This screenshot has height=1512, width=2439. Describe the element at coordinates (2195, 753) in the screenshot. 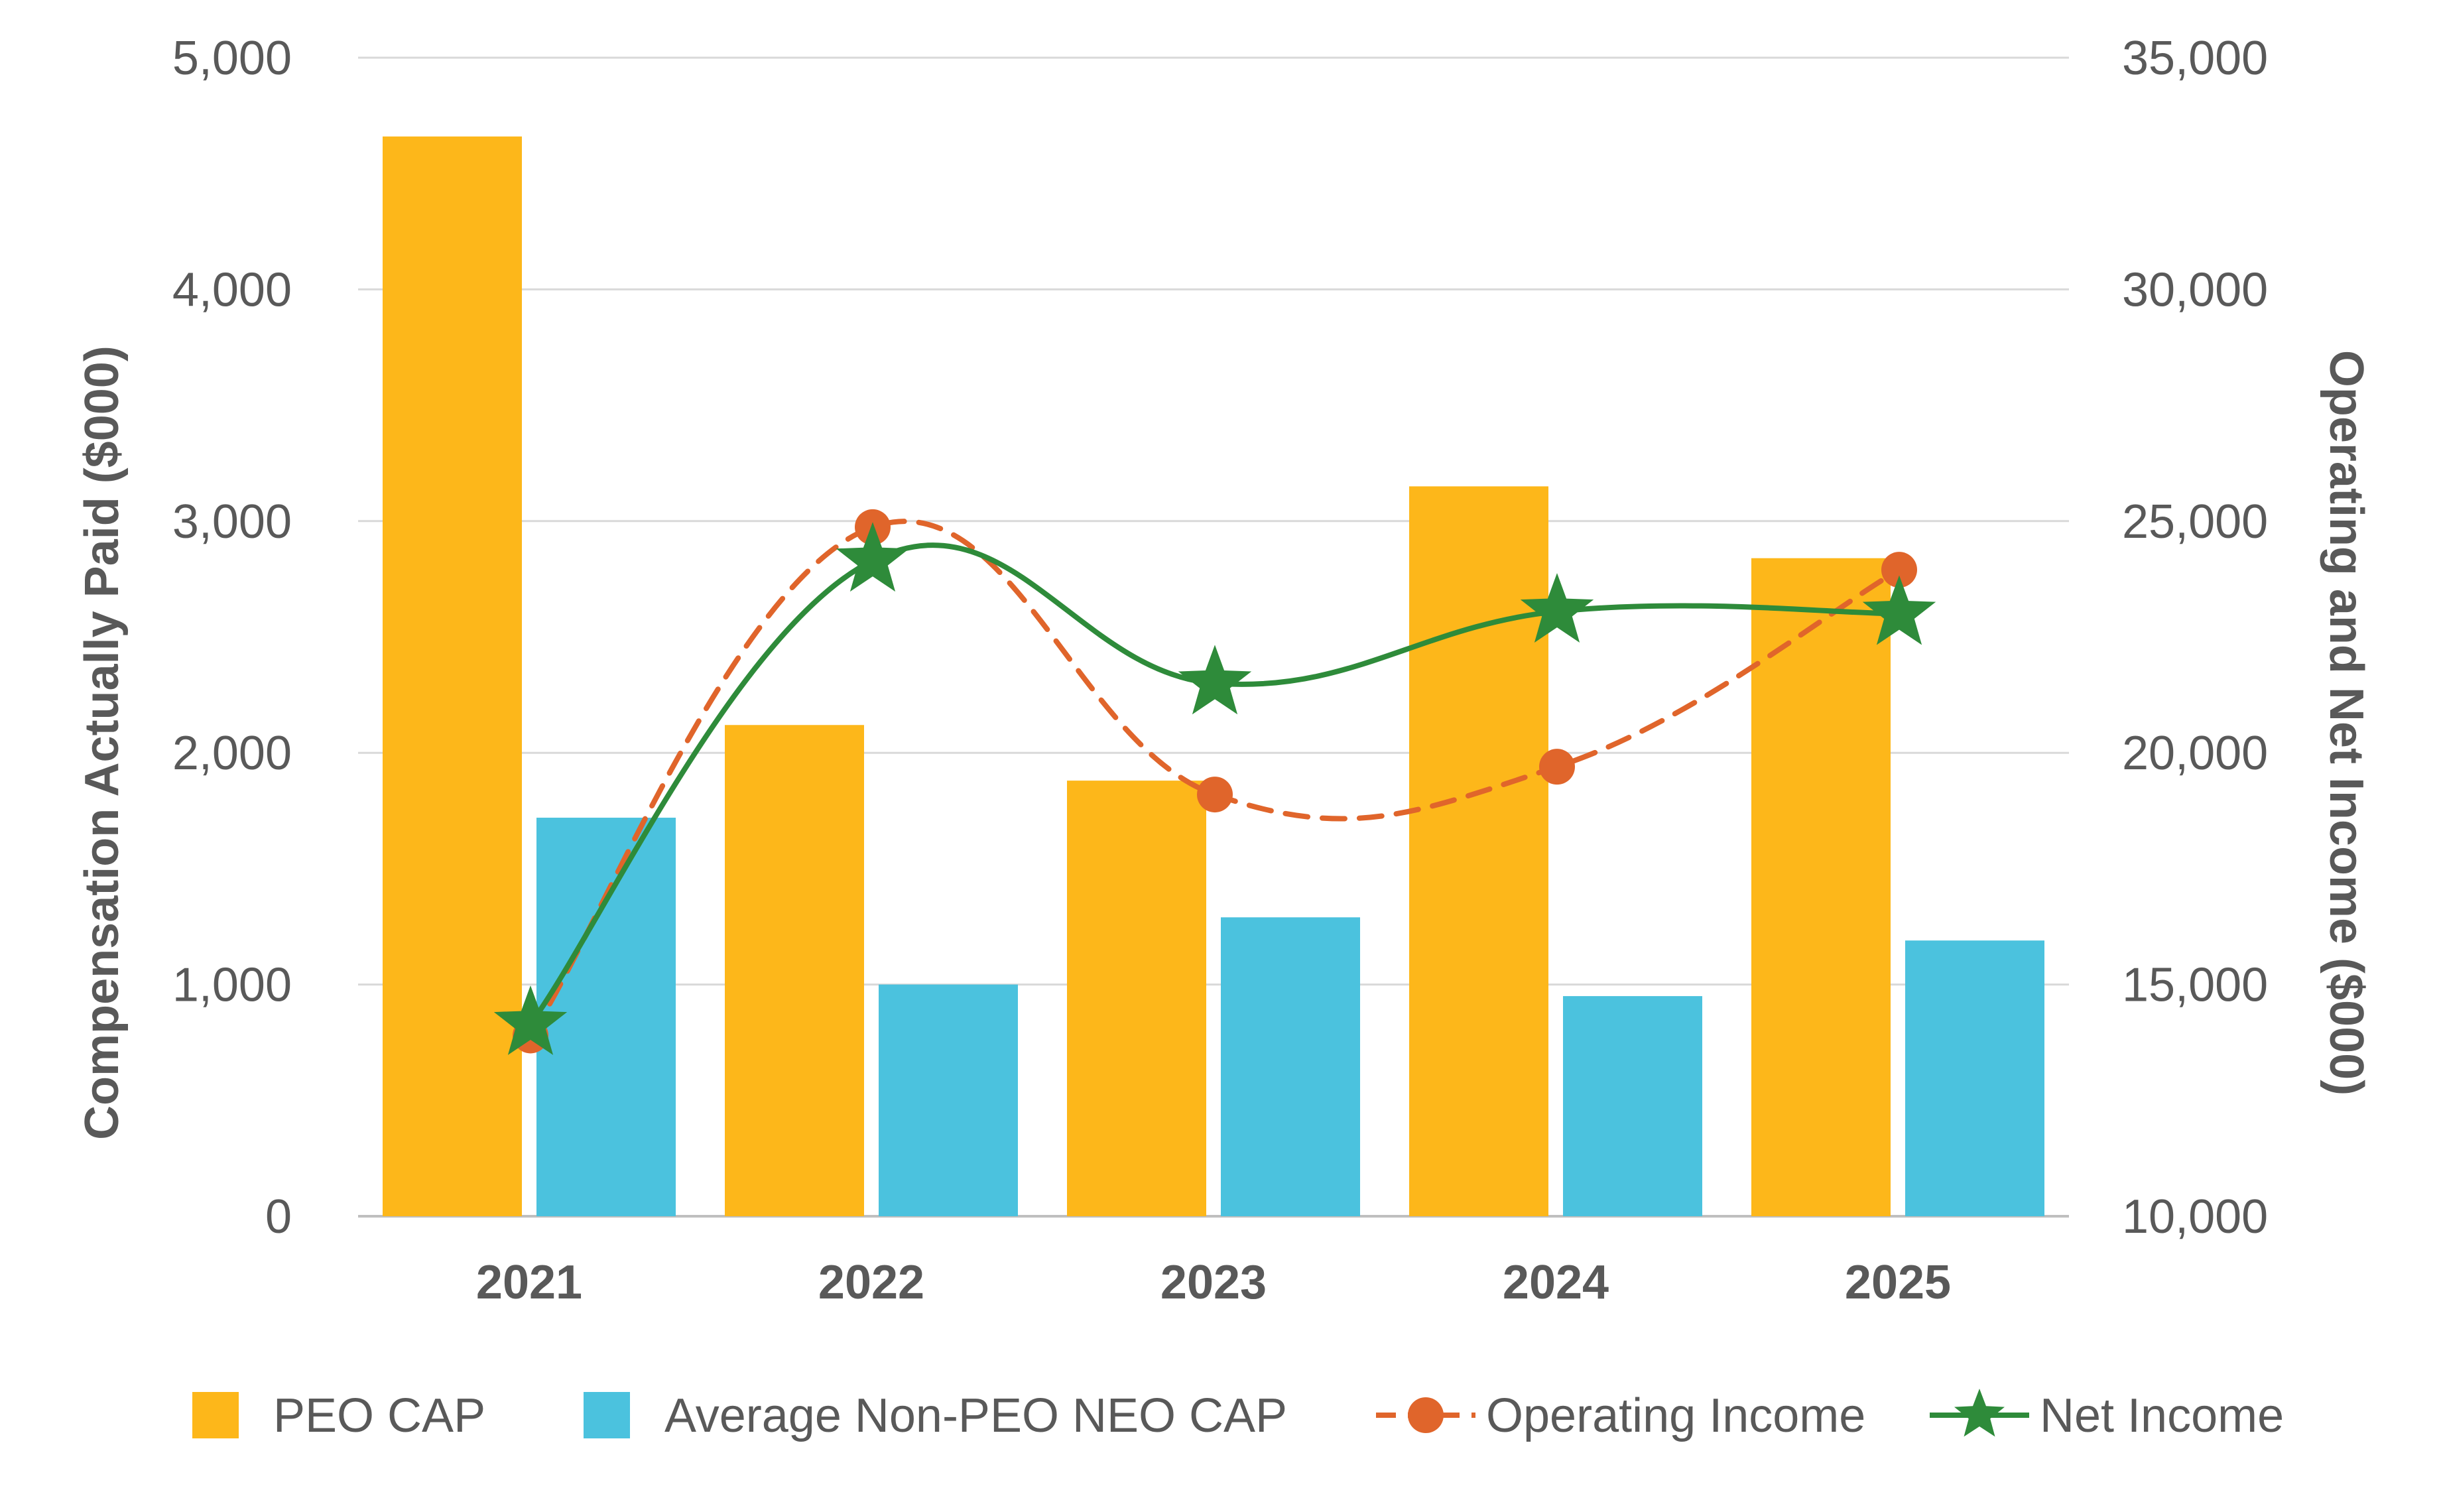

I see `right-tick-label: 20,000` at that location.